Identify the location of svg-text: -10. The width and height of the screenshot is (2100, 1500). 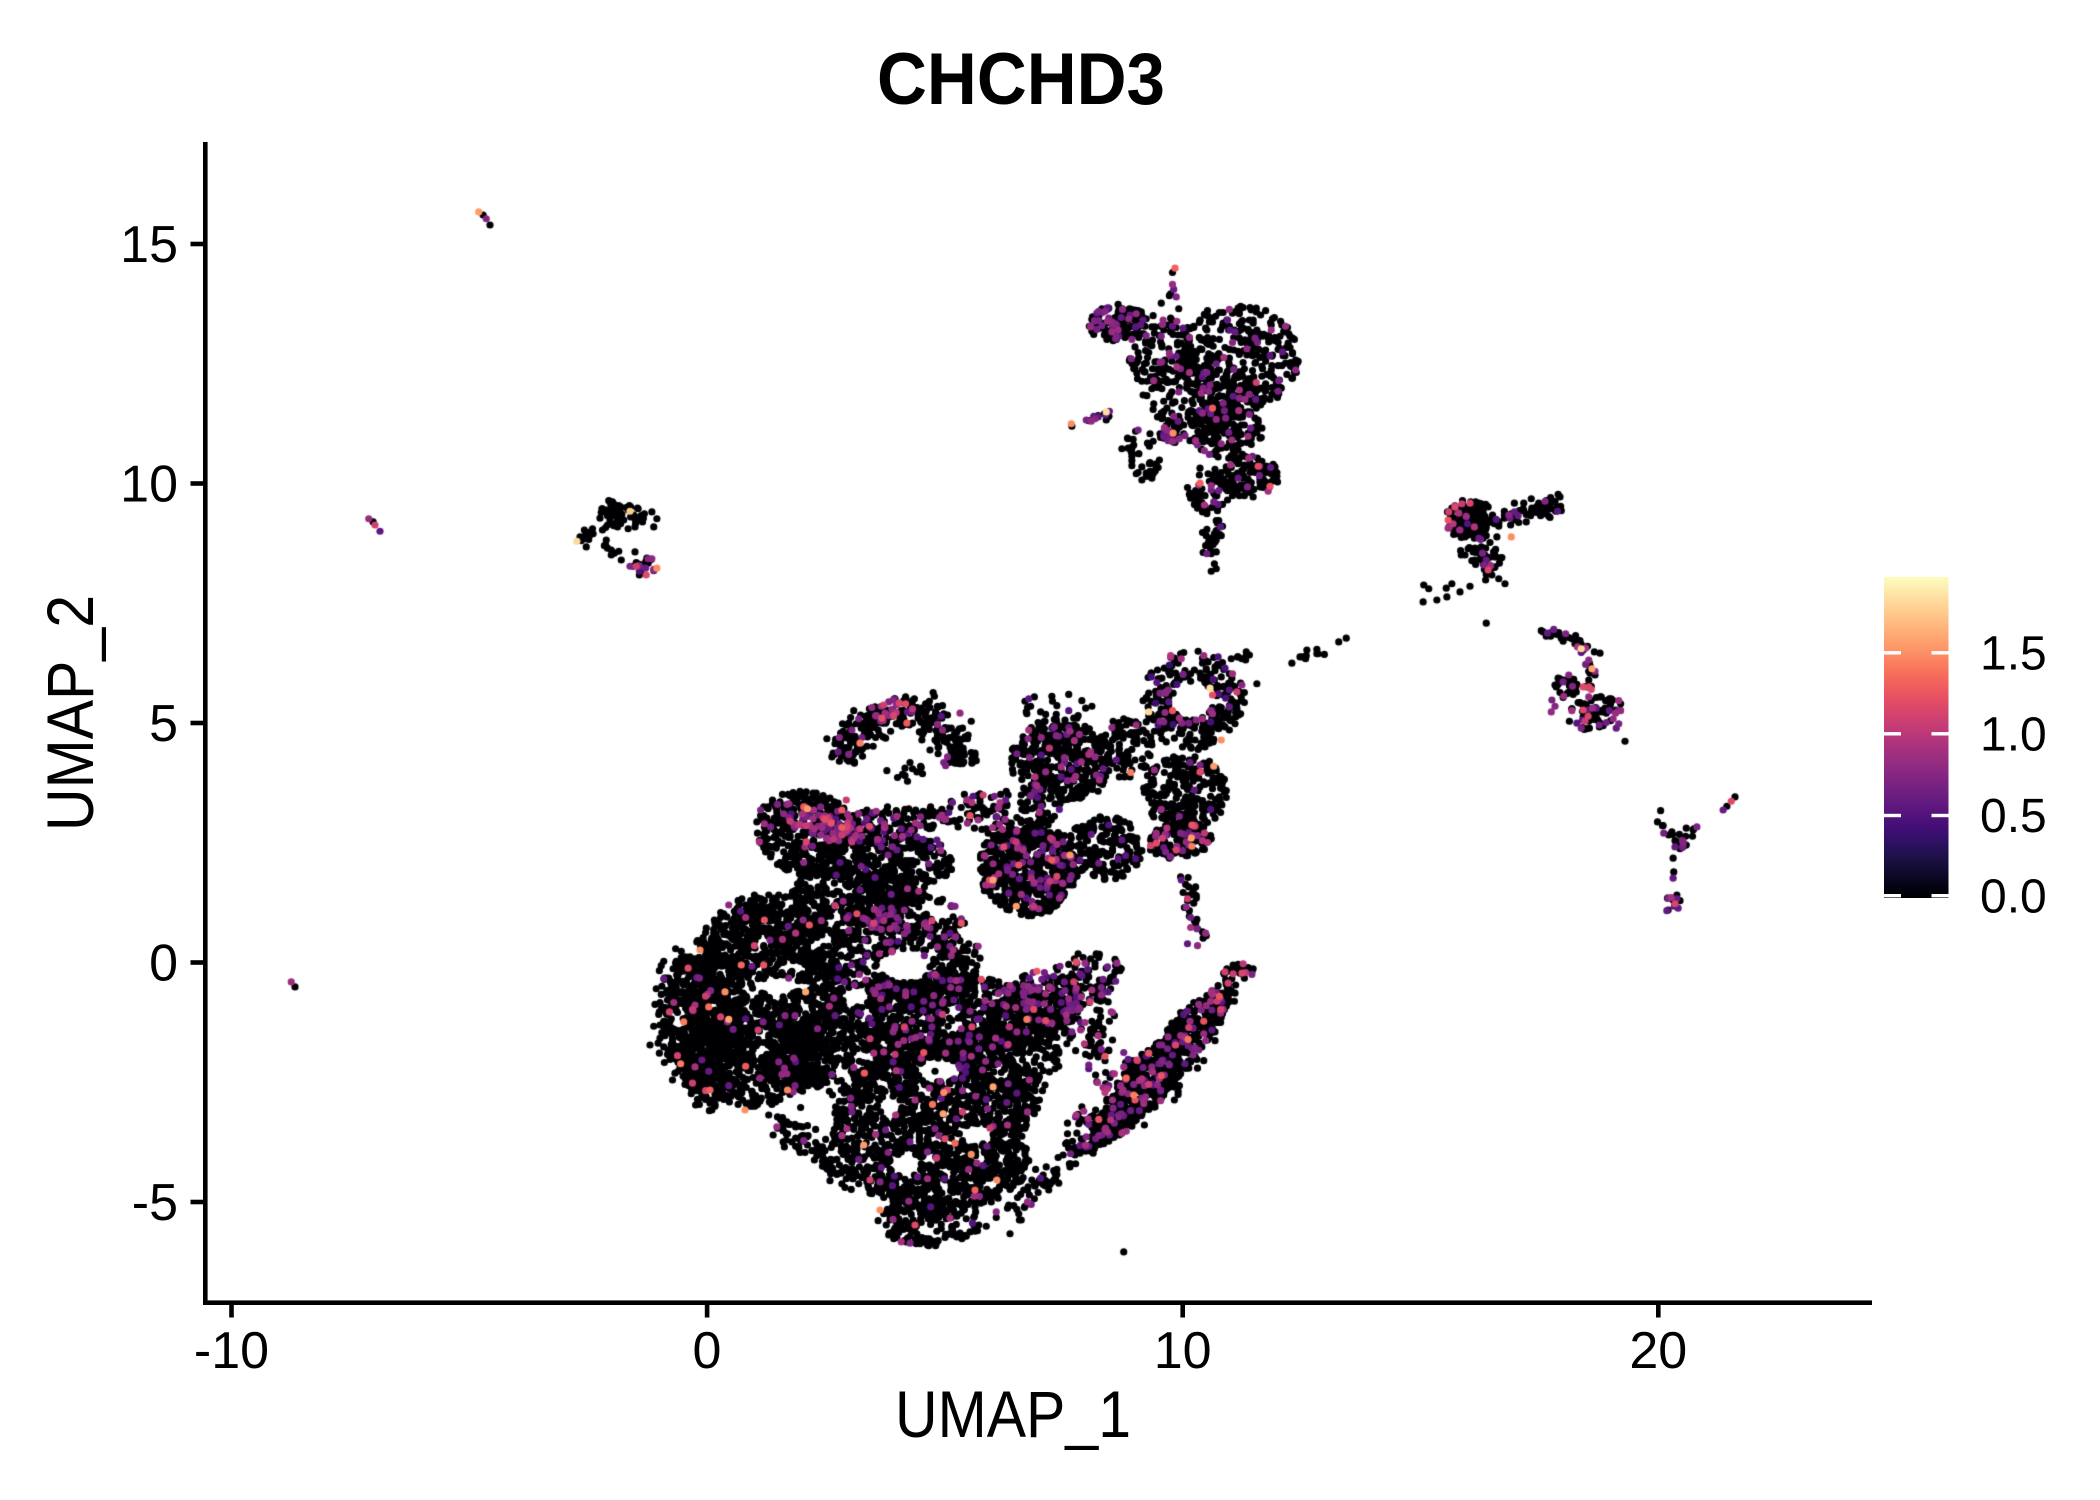
(231, 1351).